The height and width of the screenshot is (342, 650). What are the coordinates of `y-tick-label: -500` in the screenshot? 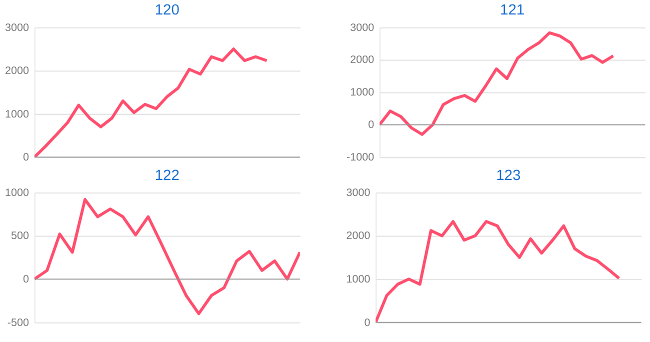 It's located at (18, 322).